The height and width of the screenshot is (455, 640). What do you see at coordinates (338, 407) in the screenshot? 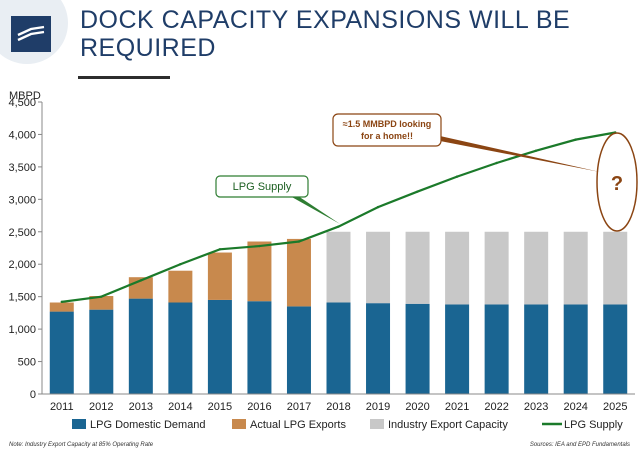
I see `x-tick-label: 2018` at bounding box center [338, 407].